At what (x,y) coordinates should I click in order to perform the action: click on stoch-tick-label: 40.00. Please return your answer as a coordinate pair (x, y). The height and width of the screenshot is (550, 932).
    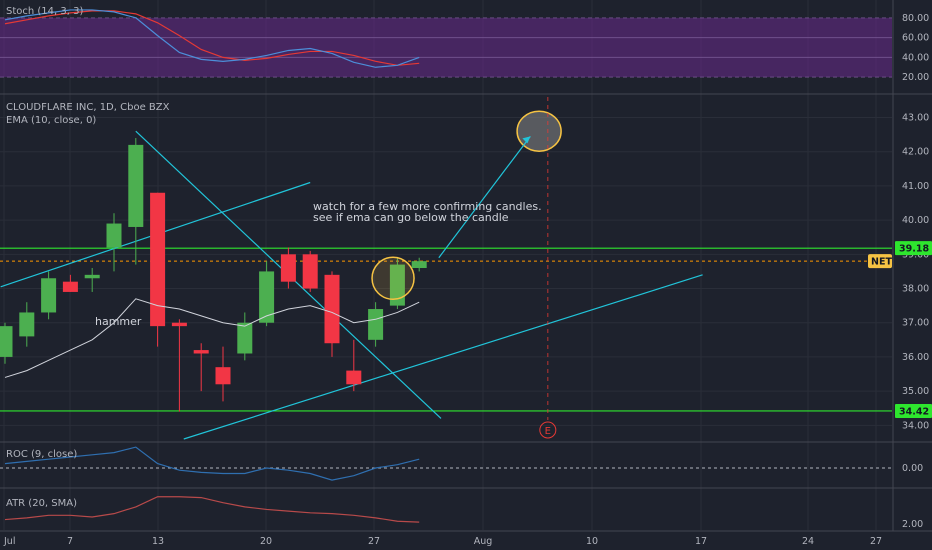
    Looking at the image, I should click on (915, 57).